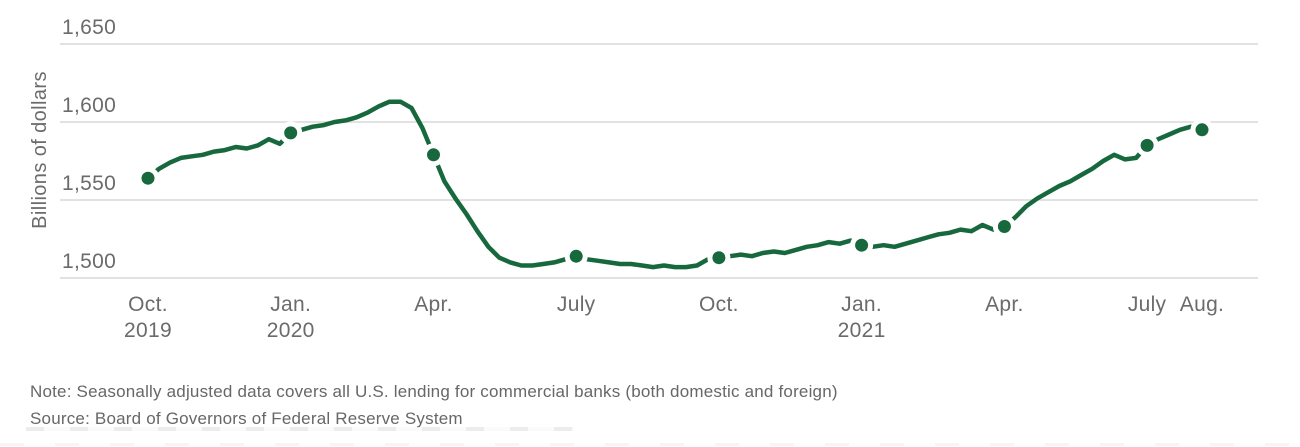 Image resolution: width=1300 pixels, height=447 pixels. I want to click on y-tick-label: 1,650, so click(89, 27).